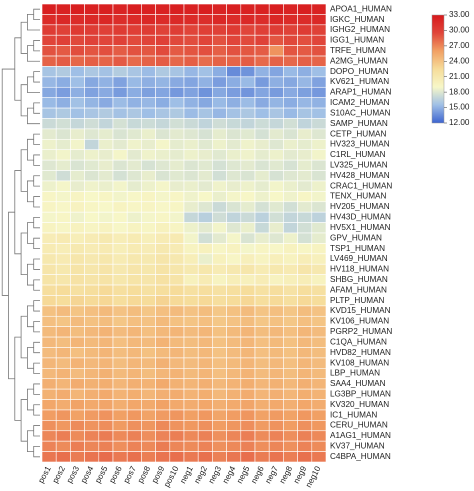  What do you see at coordinates (361, 185) in the screenshot?
I see `row-label: CRAC1_HUMAN` at bounding box center [361, 185].